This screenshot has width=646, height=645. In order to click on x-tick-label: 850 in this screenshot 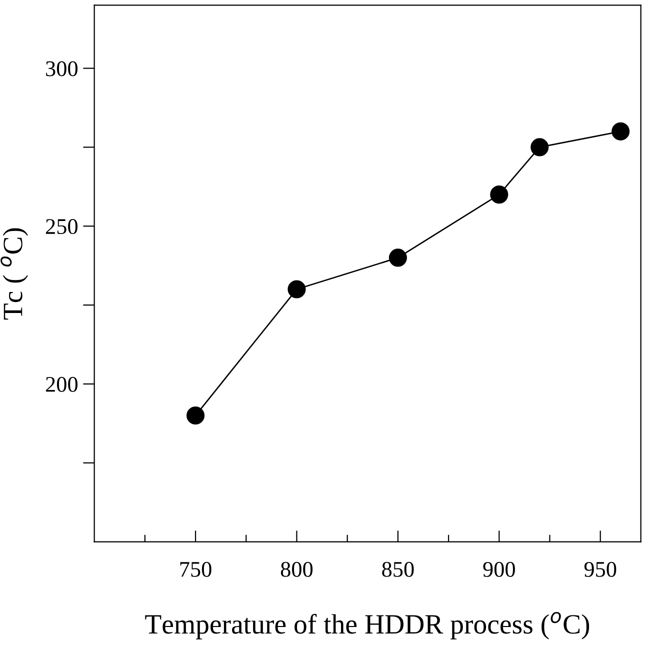, I will do `click(398, 569)`.